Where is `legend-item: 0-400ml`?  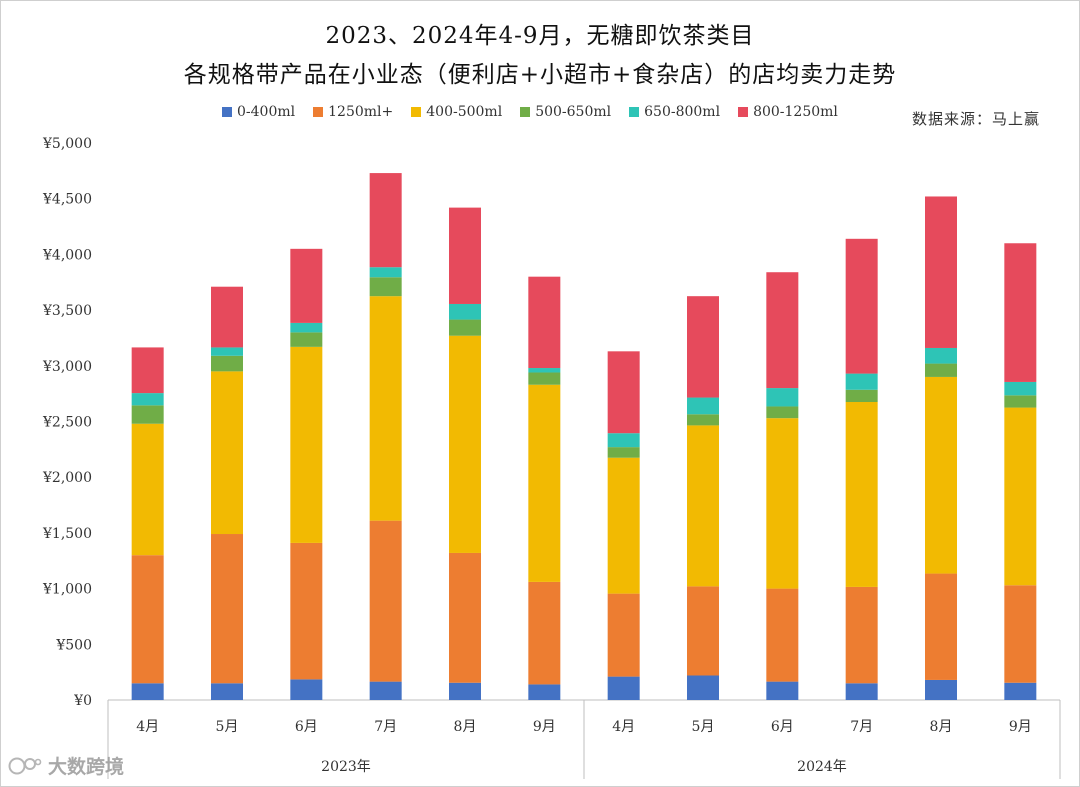 legend-item: 0-400ml is located at coordinates (258, 112).